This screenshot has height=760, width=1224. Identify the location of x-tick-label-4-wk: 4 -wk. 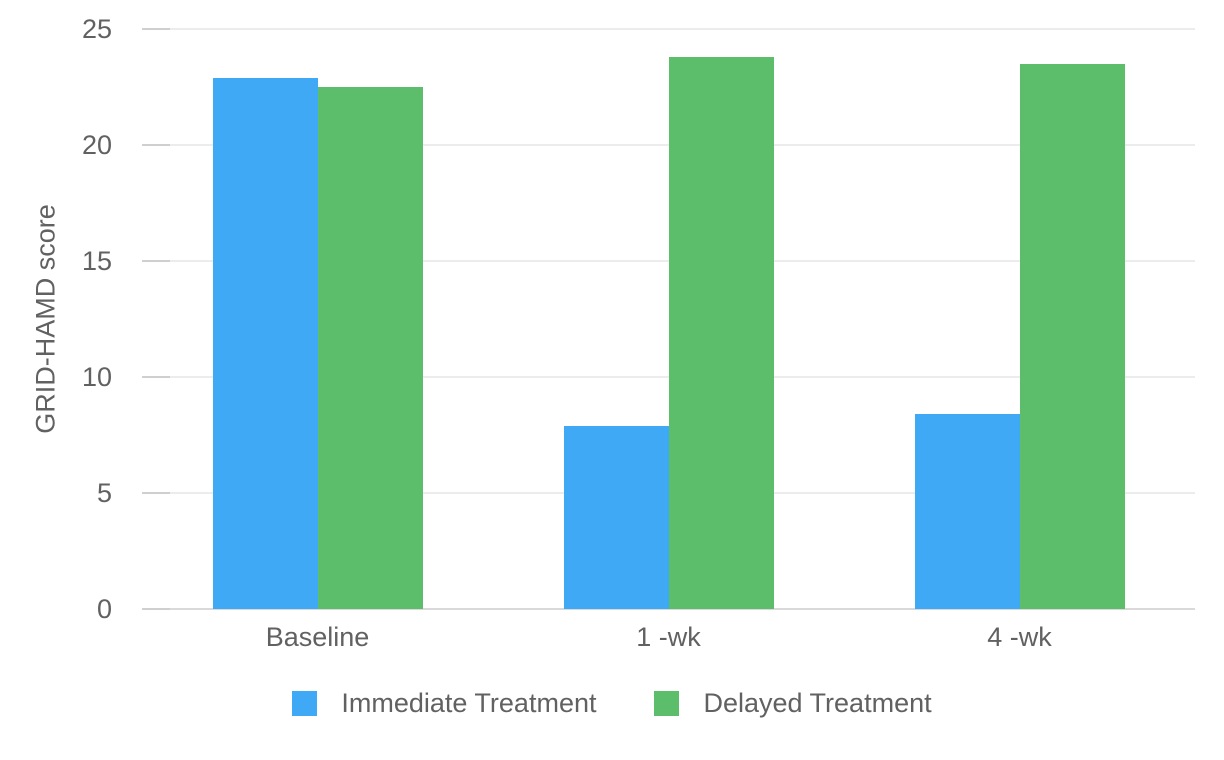
(1019, 637).